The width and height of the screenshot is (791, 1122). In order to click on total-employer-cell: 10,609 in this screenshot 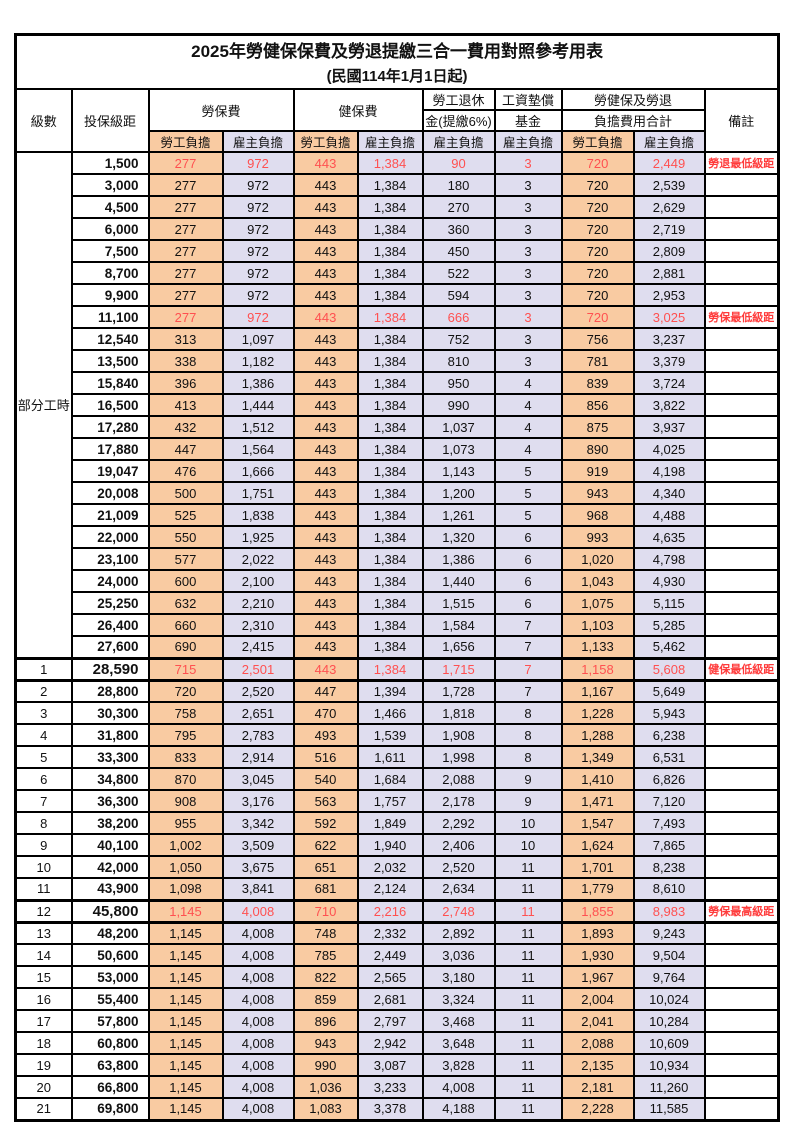, I will do `click(669, 1043)`.